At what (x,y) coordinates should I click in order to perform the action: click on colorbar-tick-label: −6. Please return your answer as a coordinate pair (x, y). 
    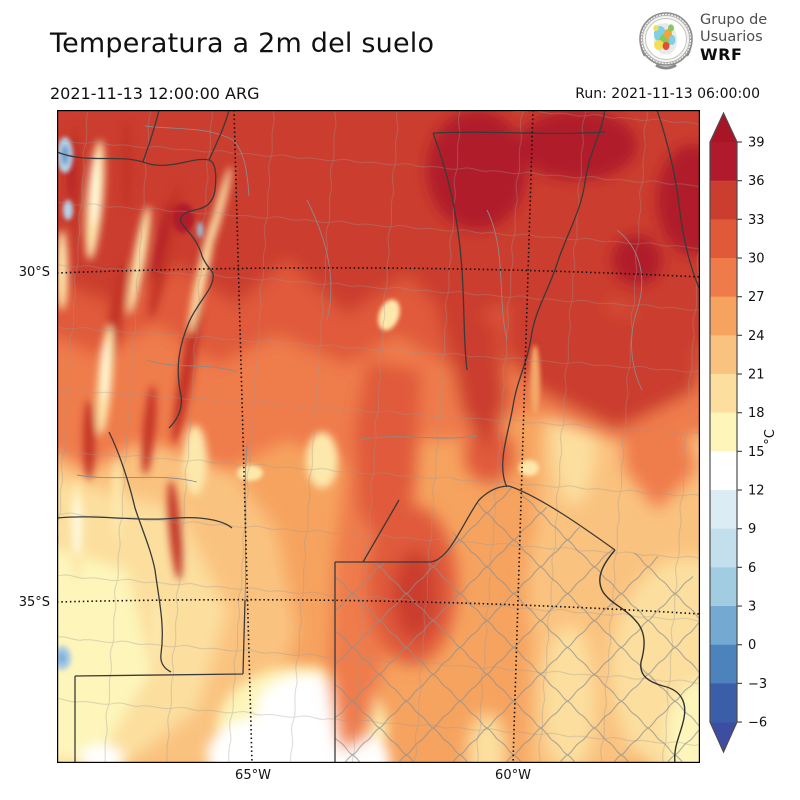
    Looking at the image, I should click on (757, 723).